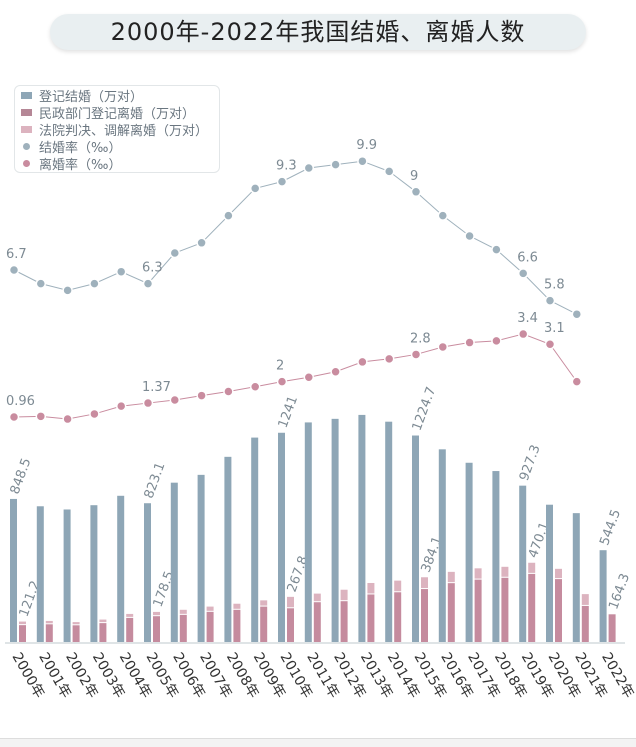 This screenshot has height=747, width=636. I want to click on legend-label: 离婚率（‰）, so click(80, 165).